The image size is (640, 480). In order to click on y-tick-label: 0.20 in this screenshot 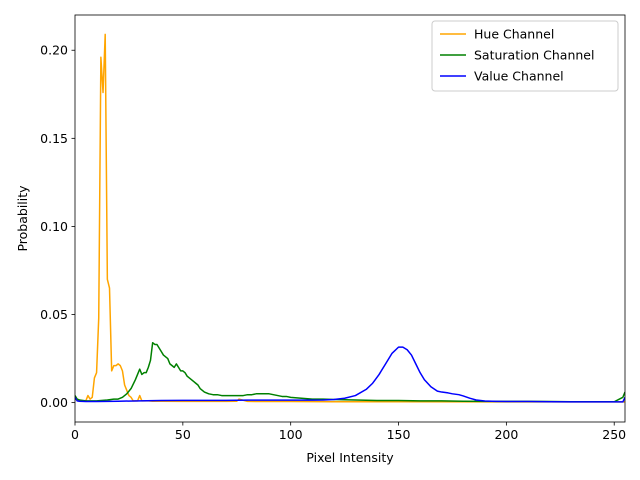, I will do `click(54, 50)`.